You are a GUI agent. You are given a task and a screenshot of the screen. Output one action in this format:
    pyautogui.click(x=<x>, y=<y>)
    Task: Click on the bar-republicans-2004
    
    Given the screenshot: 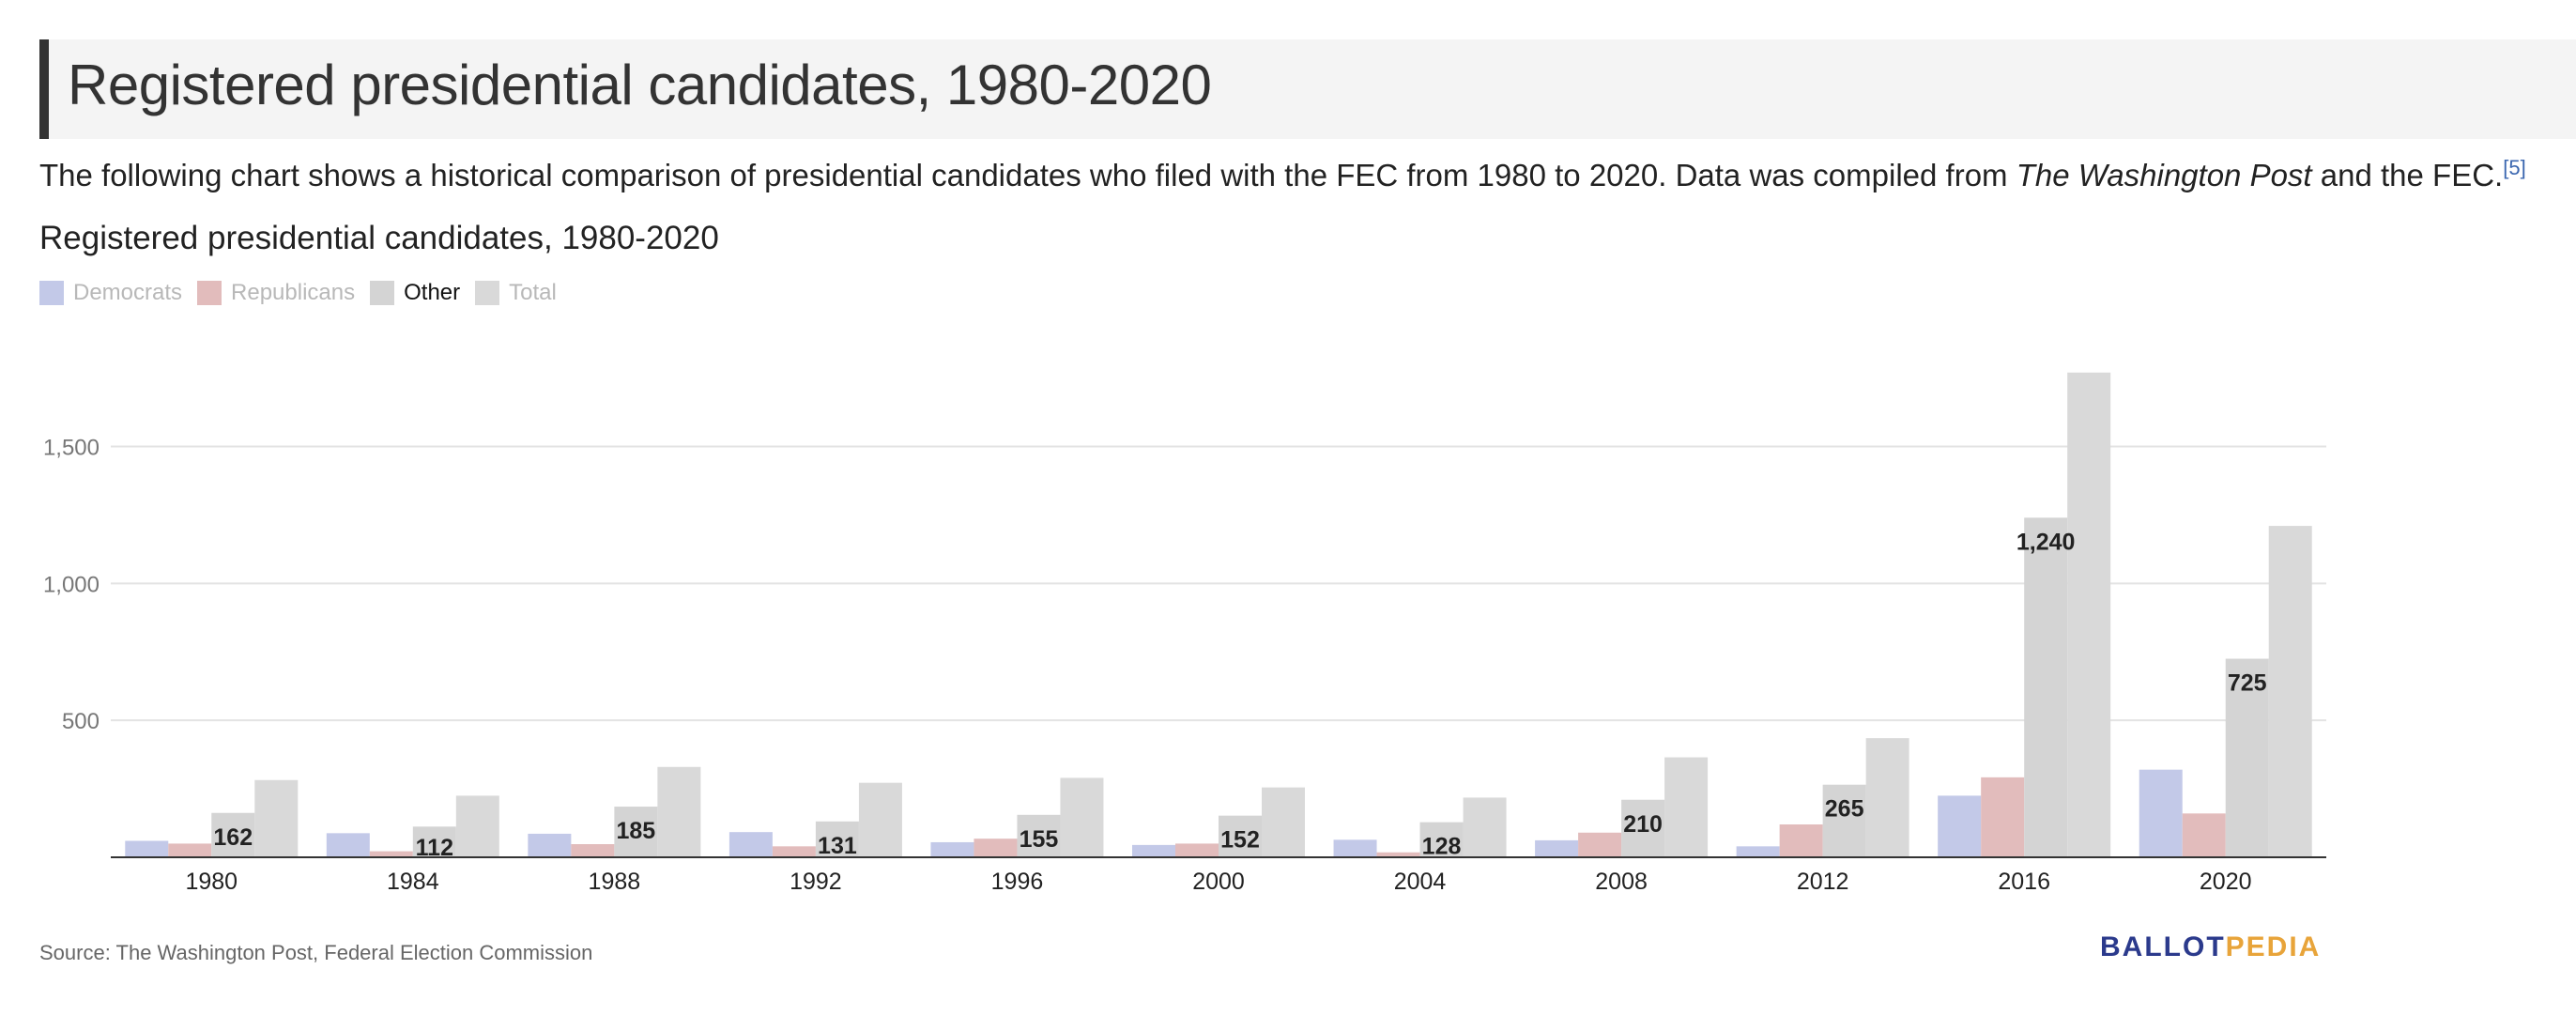 What is the action you would take?
    pyautogui.click(x=1398, y=854)
    